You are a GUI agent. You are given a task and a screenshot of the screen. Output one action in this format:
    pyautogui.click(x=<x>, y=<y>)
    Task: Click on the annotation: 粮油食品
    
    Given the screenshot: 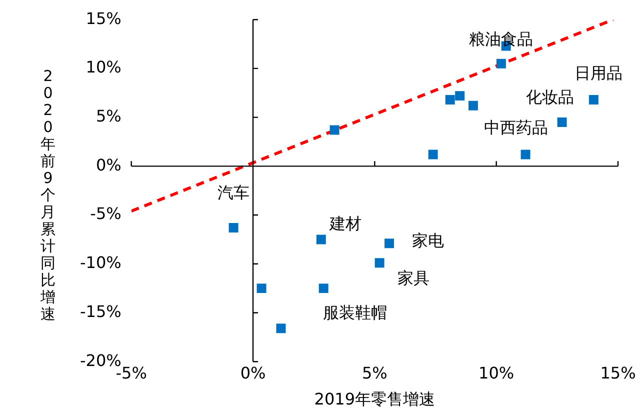 What is the action you would take?
    pyautogui.click(x=501, y=38)
    